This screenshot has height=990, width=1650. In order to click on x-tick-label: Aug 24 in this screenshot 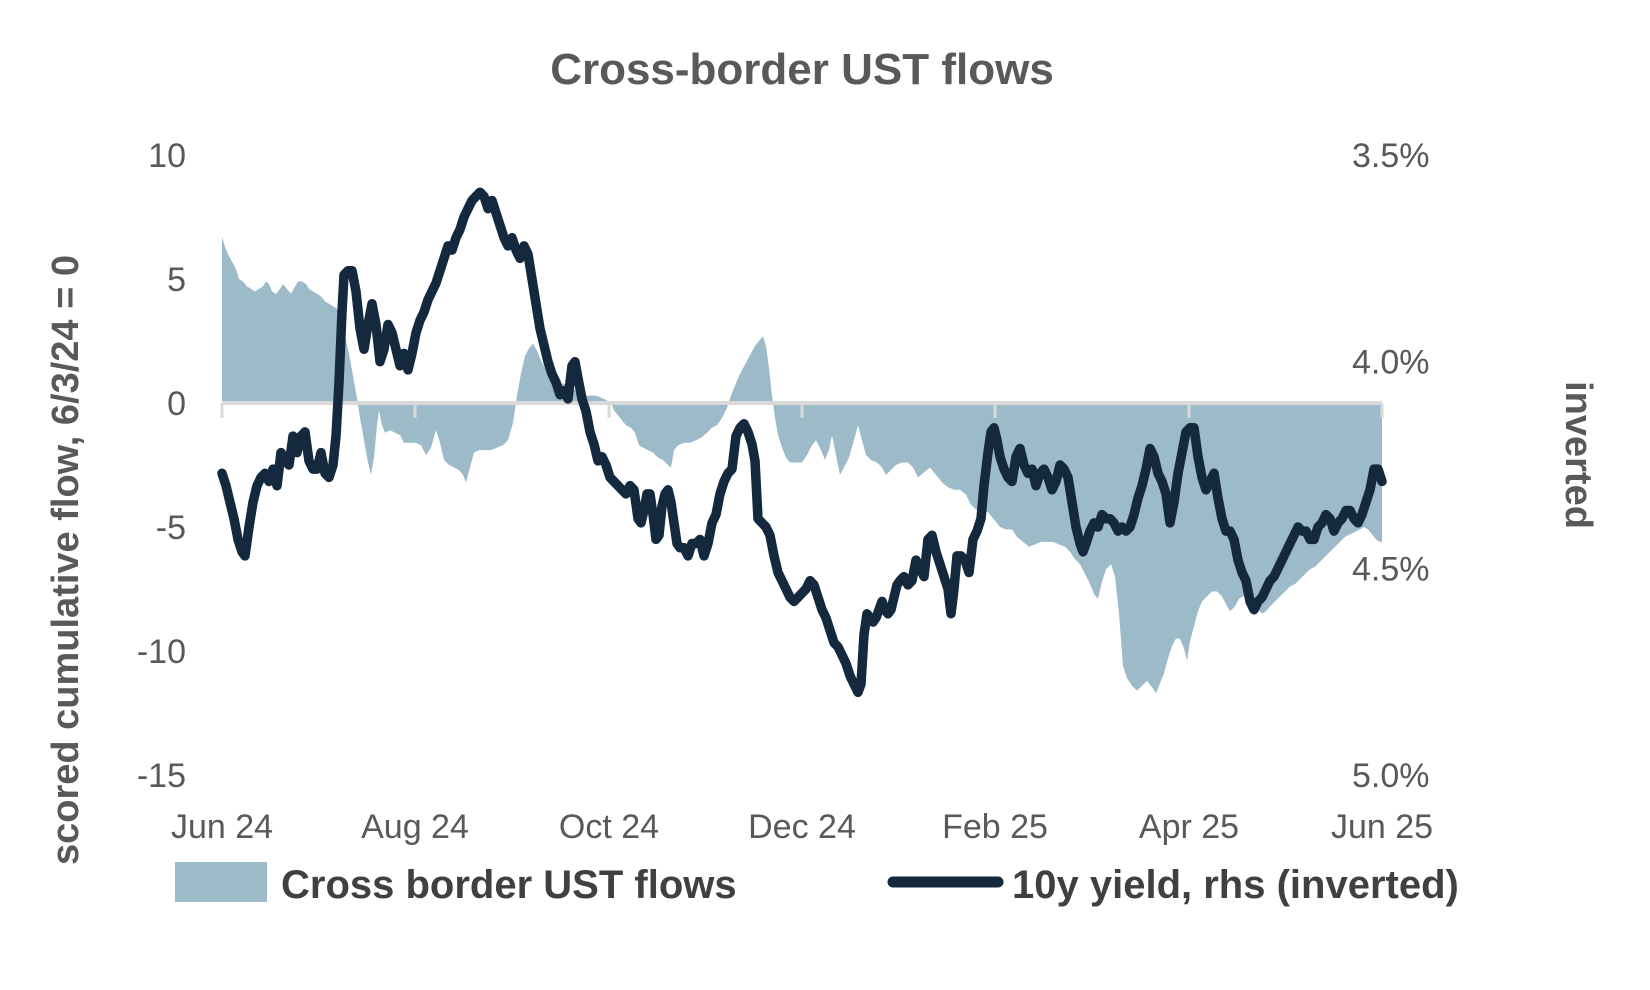, I will do `click(415, 827)`.